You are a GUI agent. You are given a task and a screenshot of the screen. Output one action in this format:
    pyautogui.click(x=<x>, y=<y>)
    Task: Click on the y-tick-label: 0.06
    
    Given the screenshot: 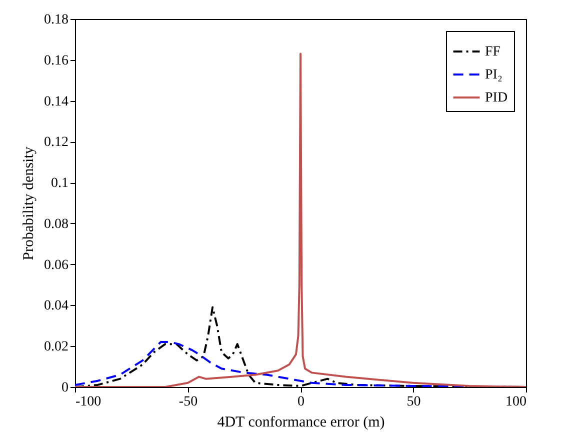 What is the action you would take?
    pyautogui.click(x=56, y=265)
    